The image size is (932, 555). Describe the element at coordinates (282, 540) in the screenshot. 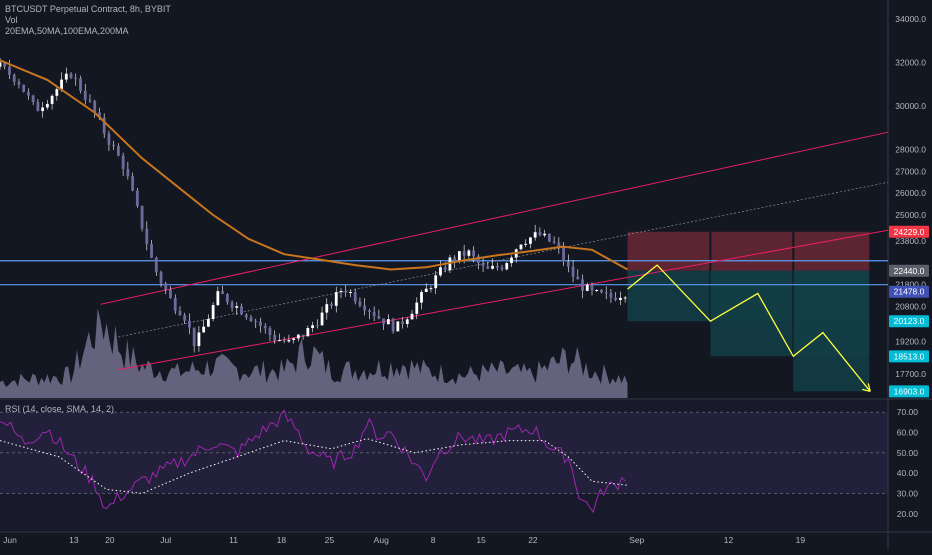

I see `time-tick-label: 18` at that location.